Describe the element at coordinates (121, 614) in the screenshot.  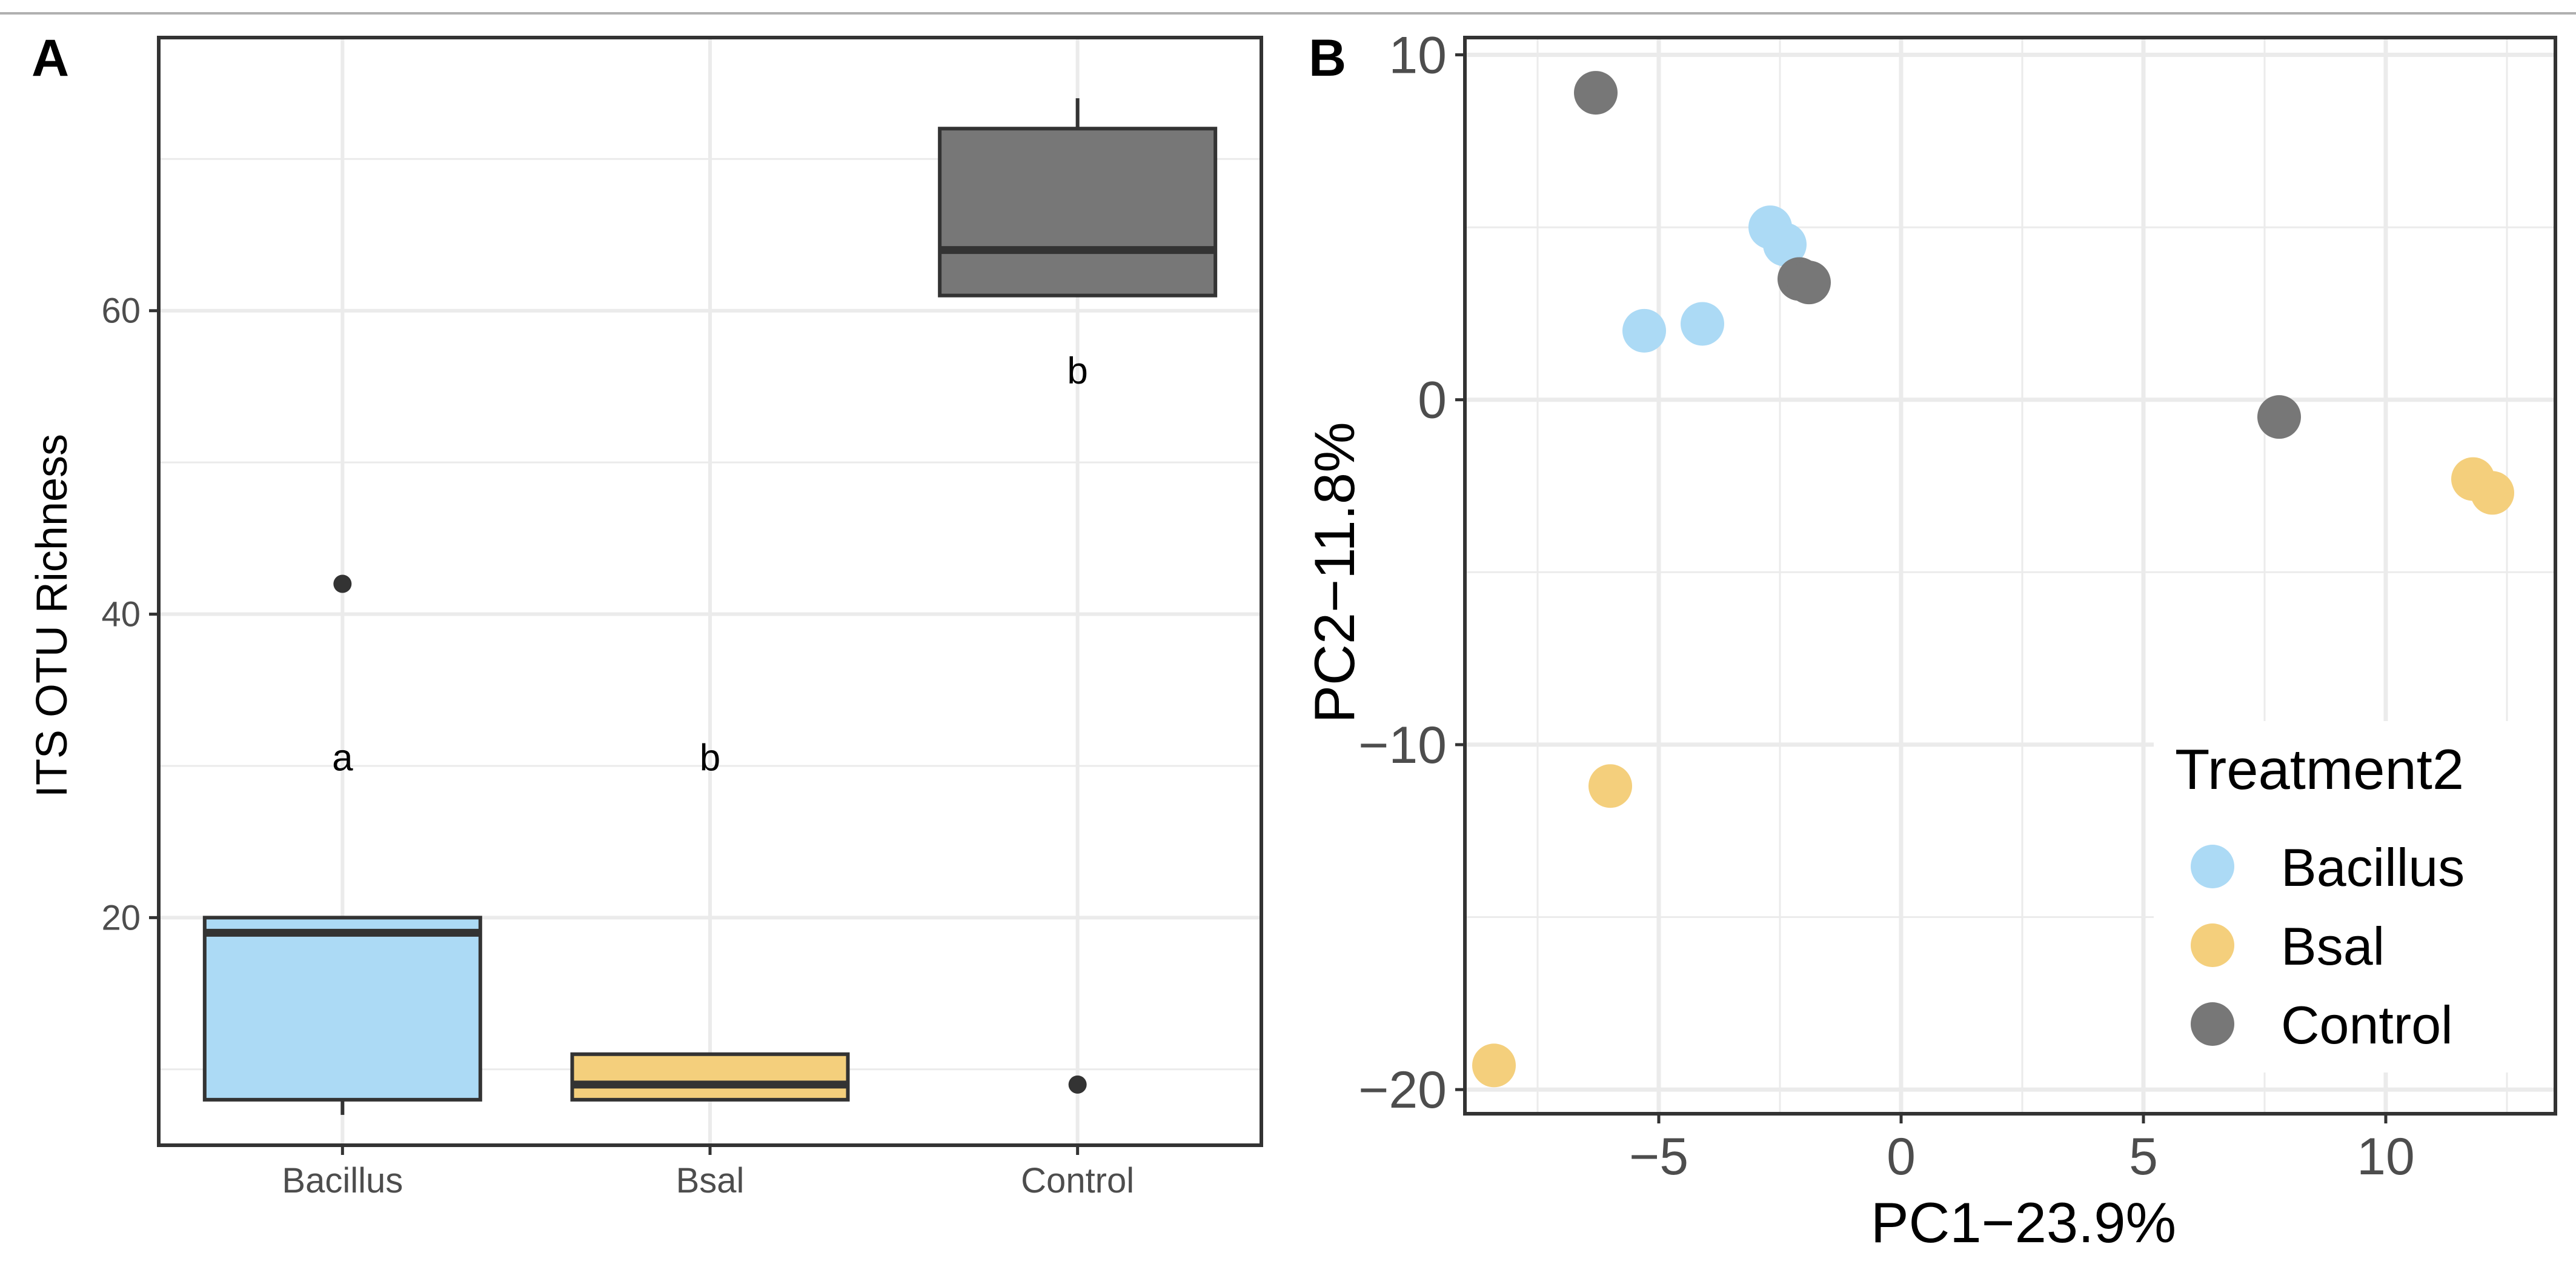
I see `y-tick-label: 40` at that location.